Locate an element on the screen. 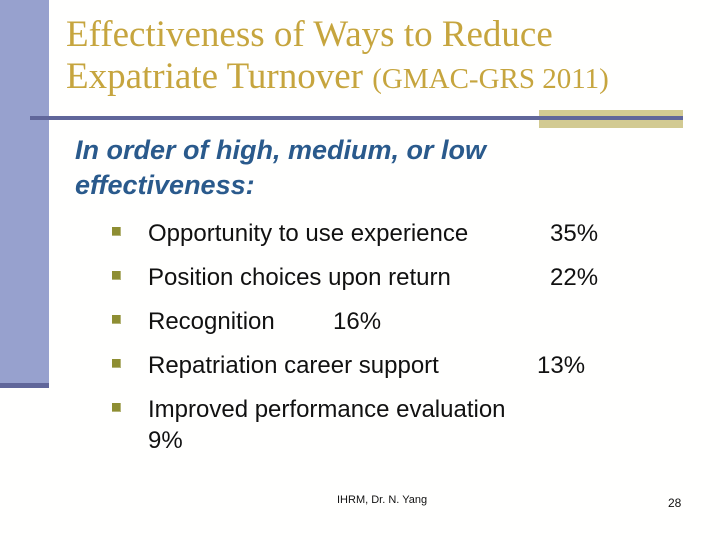 This screenshot has width=720, height=540. bullet-item: Position choices upon return 22% is located at coordinates (397, 277).